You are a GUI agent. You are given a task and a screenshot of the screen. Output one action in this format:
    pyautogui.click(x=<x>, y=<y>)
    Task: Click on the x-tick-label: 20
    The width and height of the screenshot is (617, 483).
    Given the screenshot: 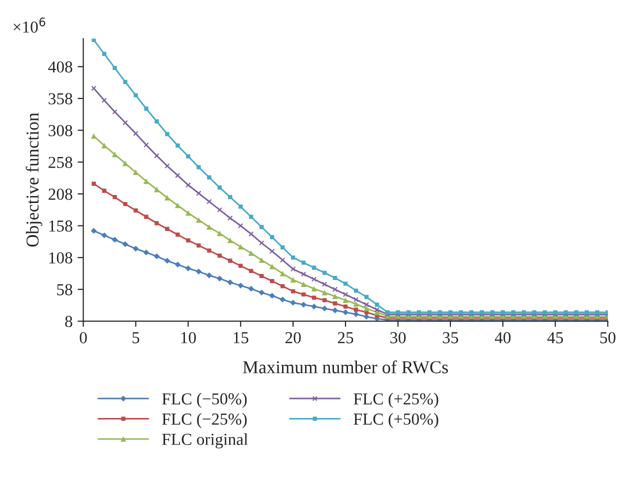 What is the action you would take?
    pyautogui.click(x=293, y=338)
    